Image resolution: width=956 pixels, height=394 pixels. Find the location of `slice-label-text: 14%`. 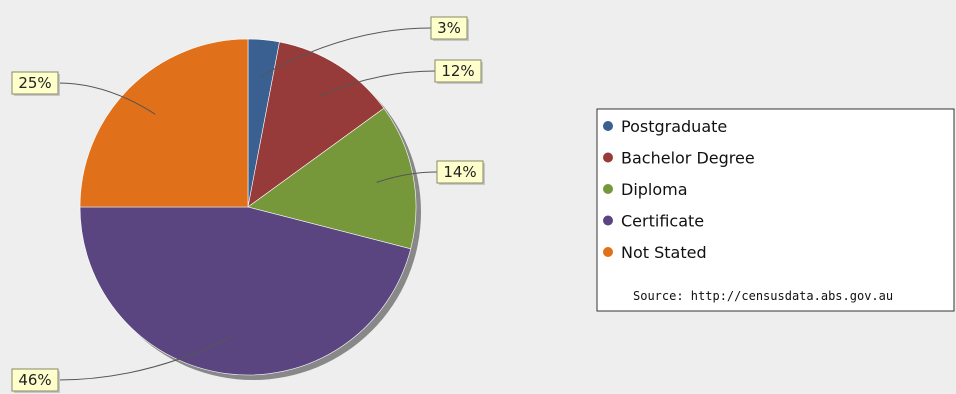

slice-label-text: 14% is located at coordinates (459, 172).